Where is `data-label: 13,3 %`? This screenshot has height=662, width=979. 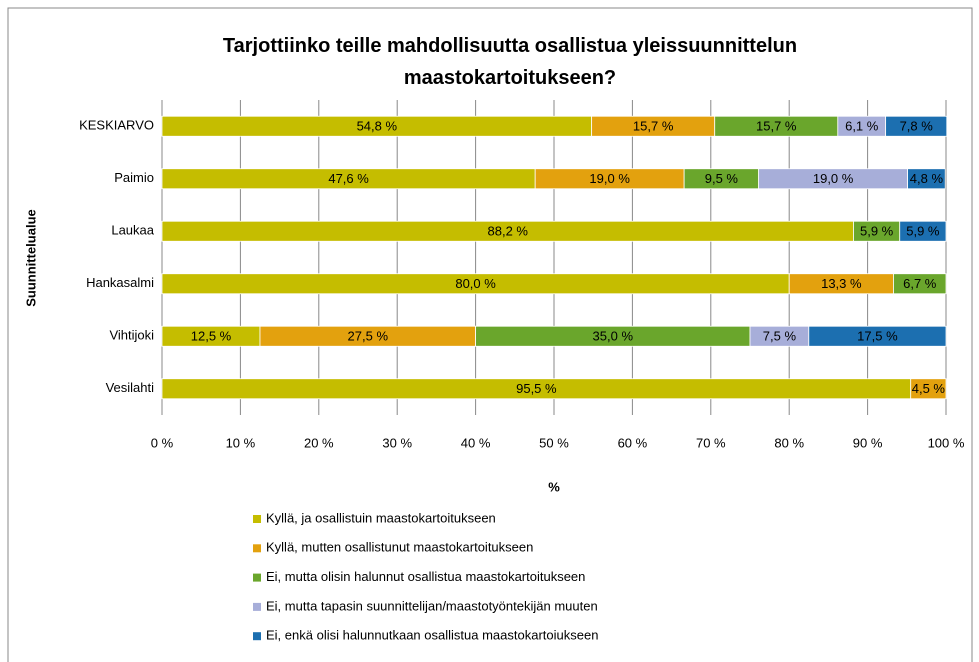 data-label: 13,3 % is located at coordinates (841, 283).